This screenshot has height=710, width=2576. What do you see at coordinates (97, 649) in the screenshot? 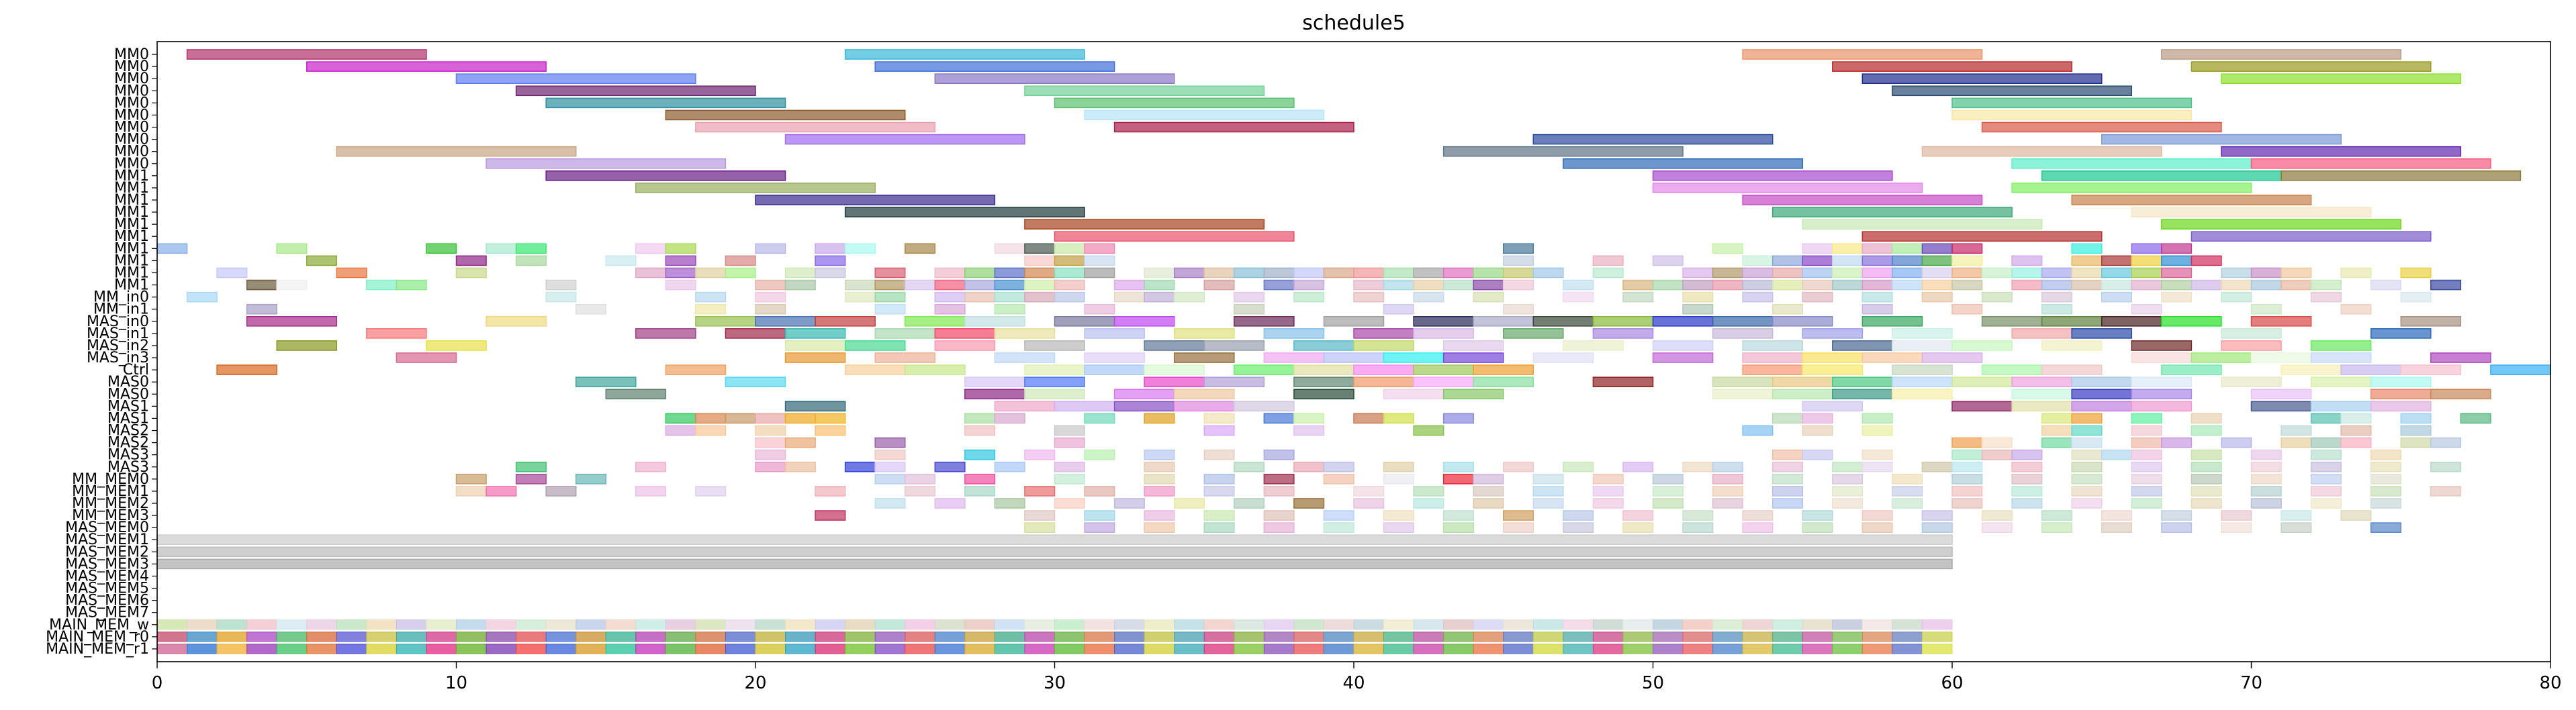
I see `y-tick-label: MAIN_MEM_r1` at bounding box center [97, 649].